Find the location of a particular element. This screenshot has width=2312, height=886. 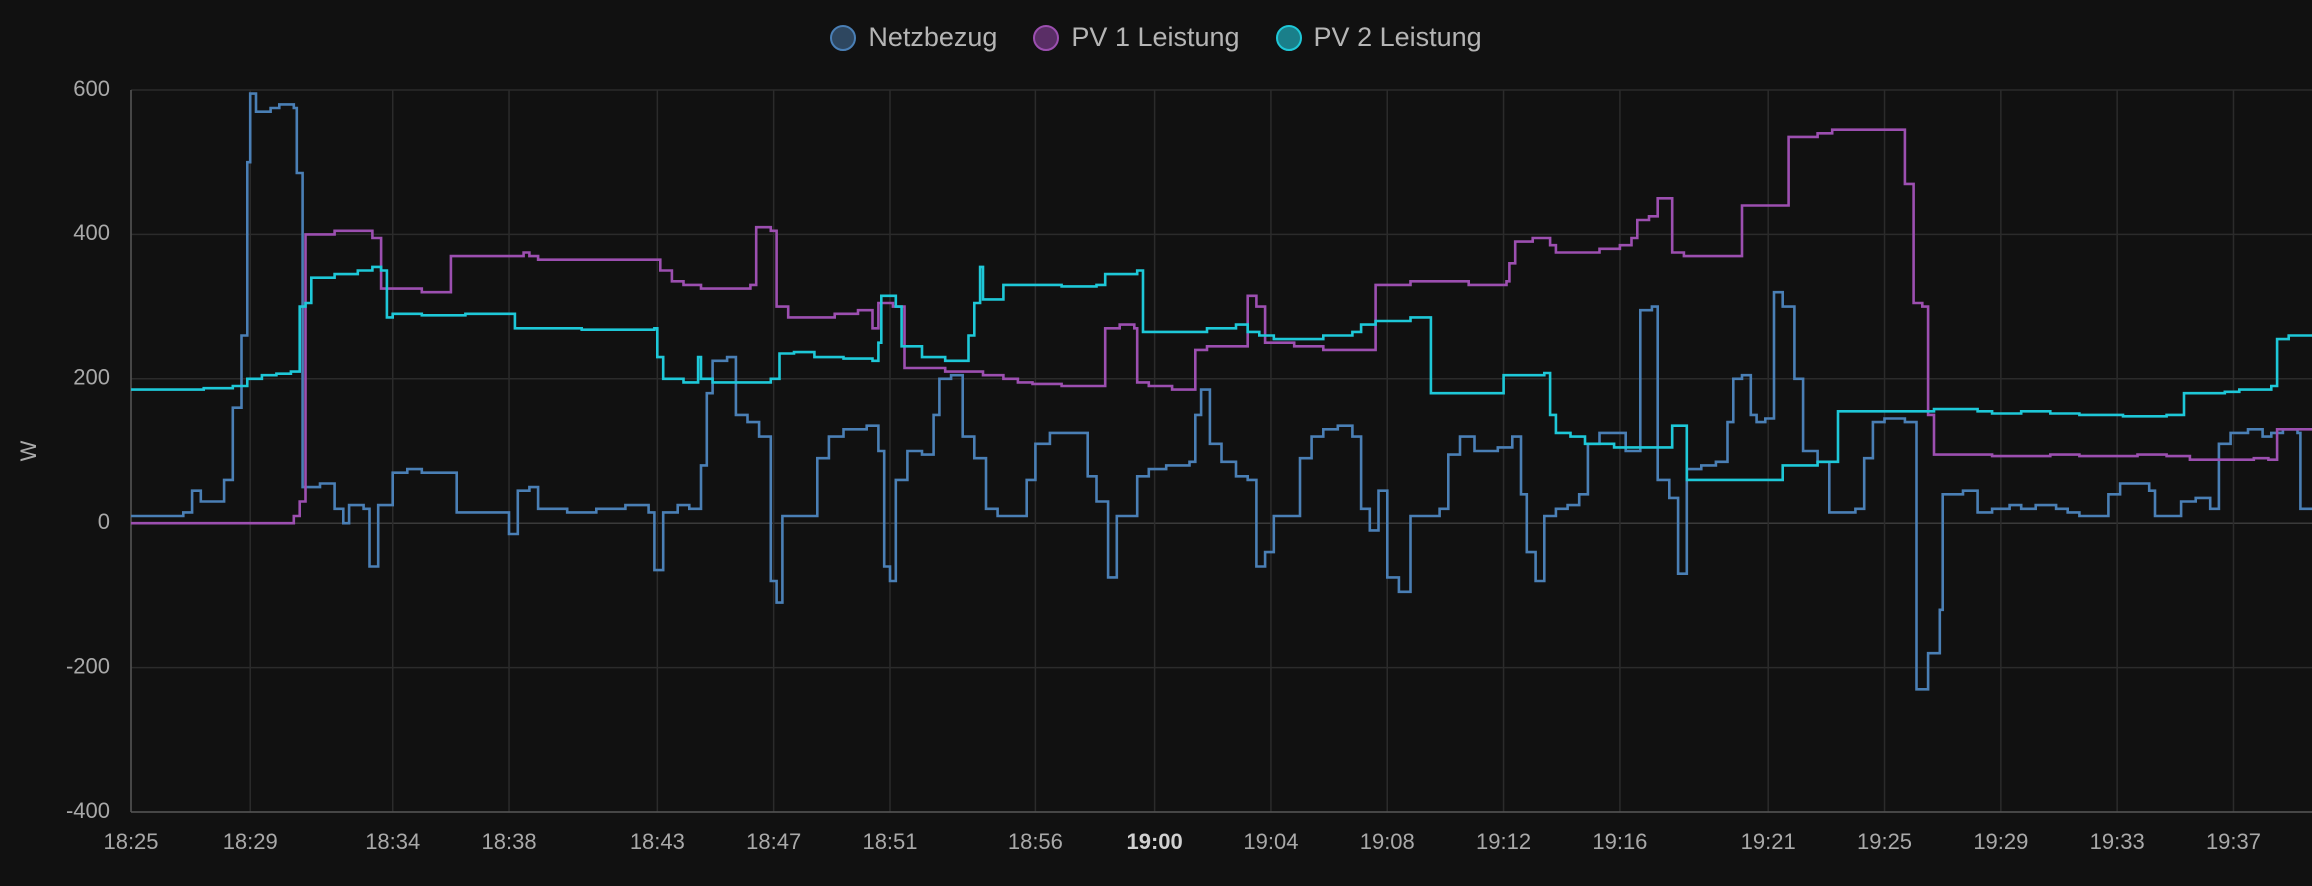

x-tick-label: 19:29 is located at coordinates (2000, 841).